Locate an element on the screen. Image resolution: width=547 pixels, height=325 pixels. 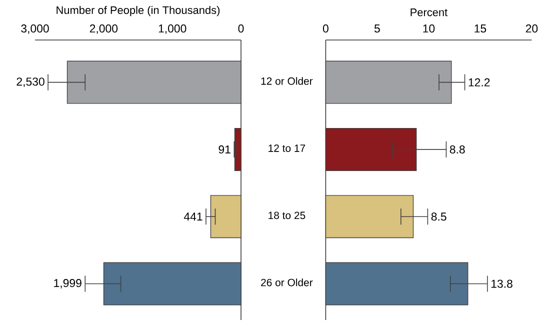
data-label: 1,999 is located at coordinates (68, 283).